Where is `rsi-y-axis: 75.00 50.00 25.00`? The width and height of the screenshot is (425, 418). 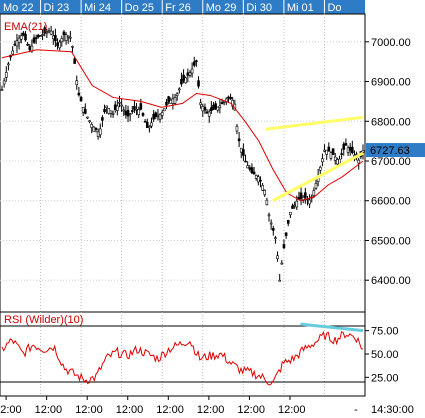 rsi-y-axis: 75.00 50.00 25.00 is located at coordinates (382, 355).